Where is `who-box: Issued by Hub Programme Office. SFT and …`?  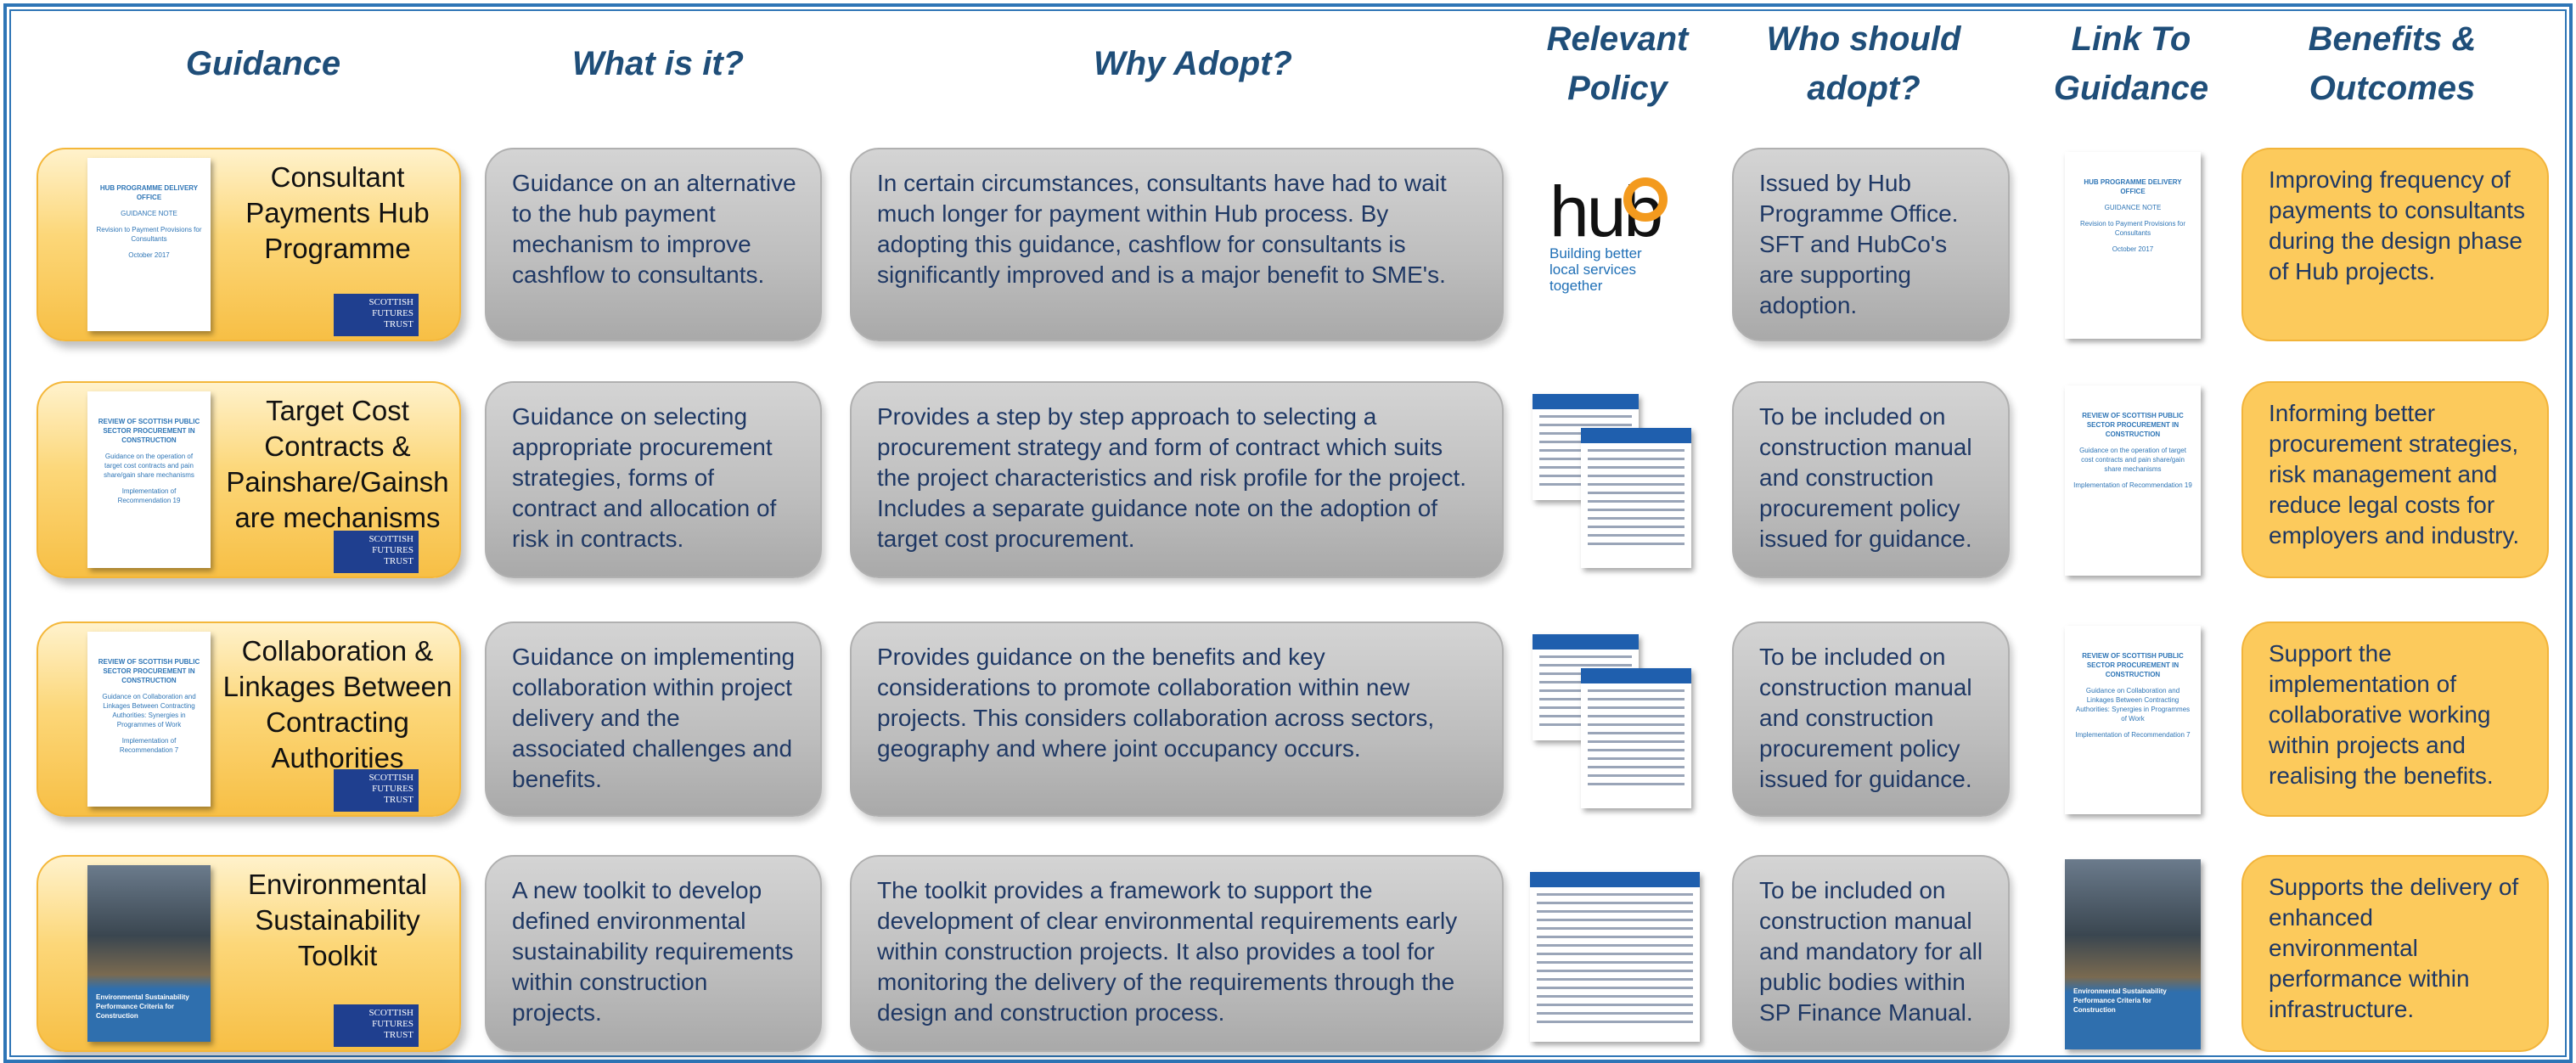 who-box: Issued by Hub Programme Office. SFT and … is located at coordinates (1871, 244).